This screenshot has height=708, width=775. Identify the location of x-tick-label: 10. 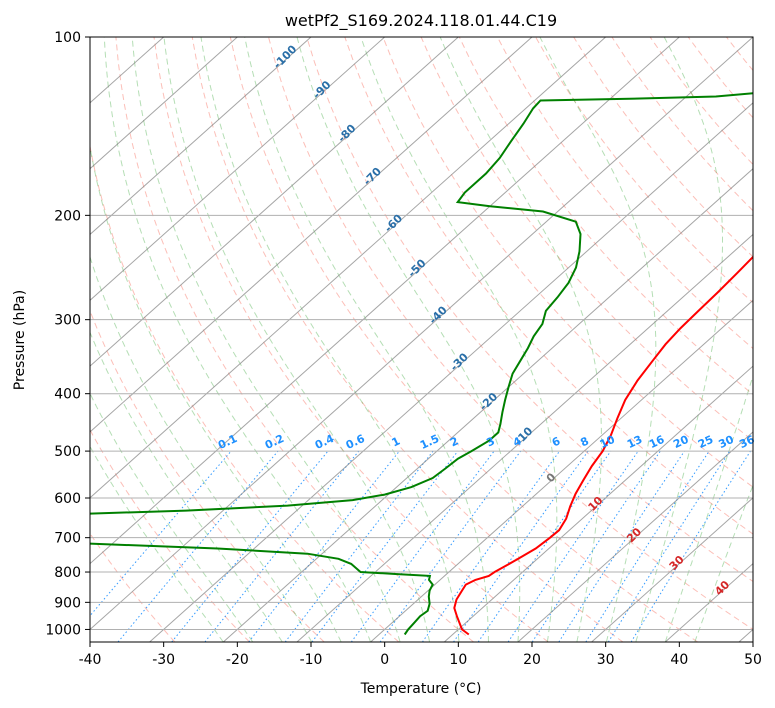
(458, 660).